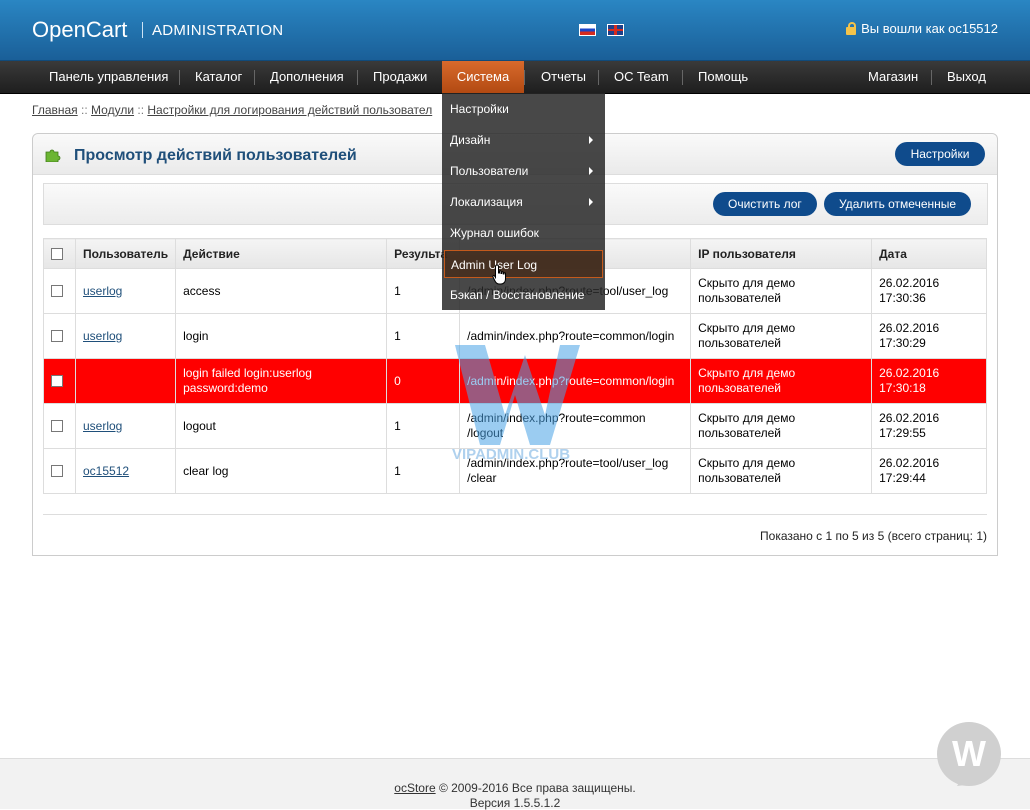 The width and height of the screenshot is (1030, 810). I want to click on dropdown-backup: Бэкап / Восстановление, so click(523, 295).